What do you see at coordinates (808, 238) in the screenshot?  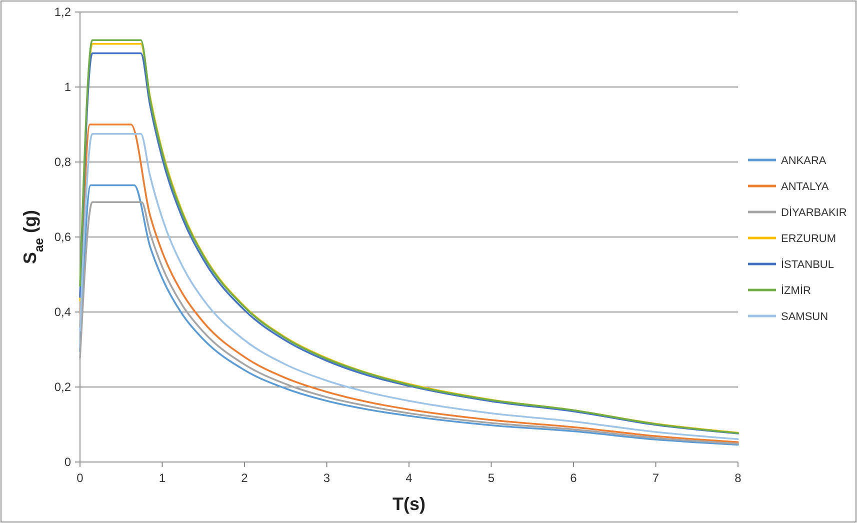 I see `legend-label: ERZURUM` at bounding box center [808, 238].